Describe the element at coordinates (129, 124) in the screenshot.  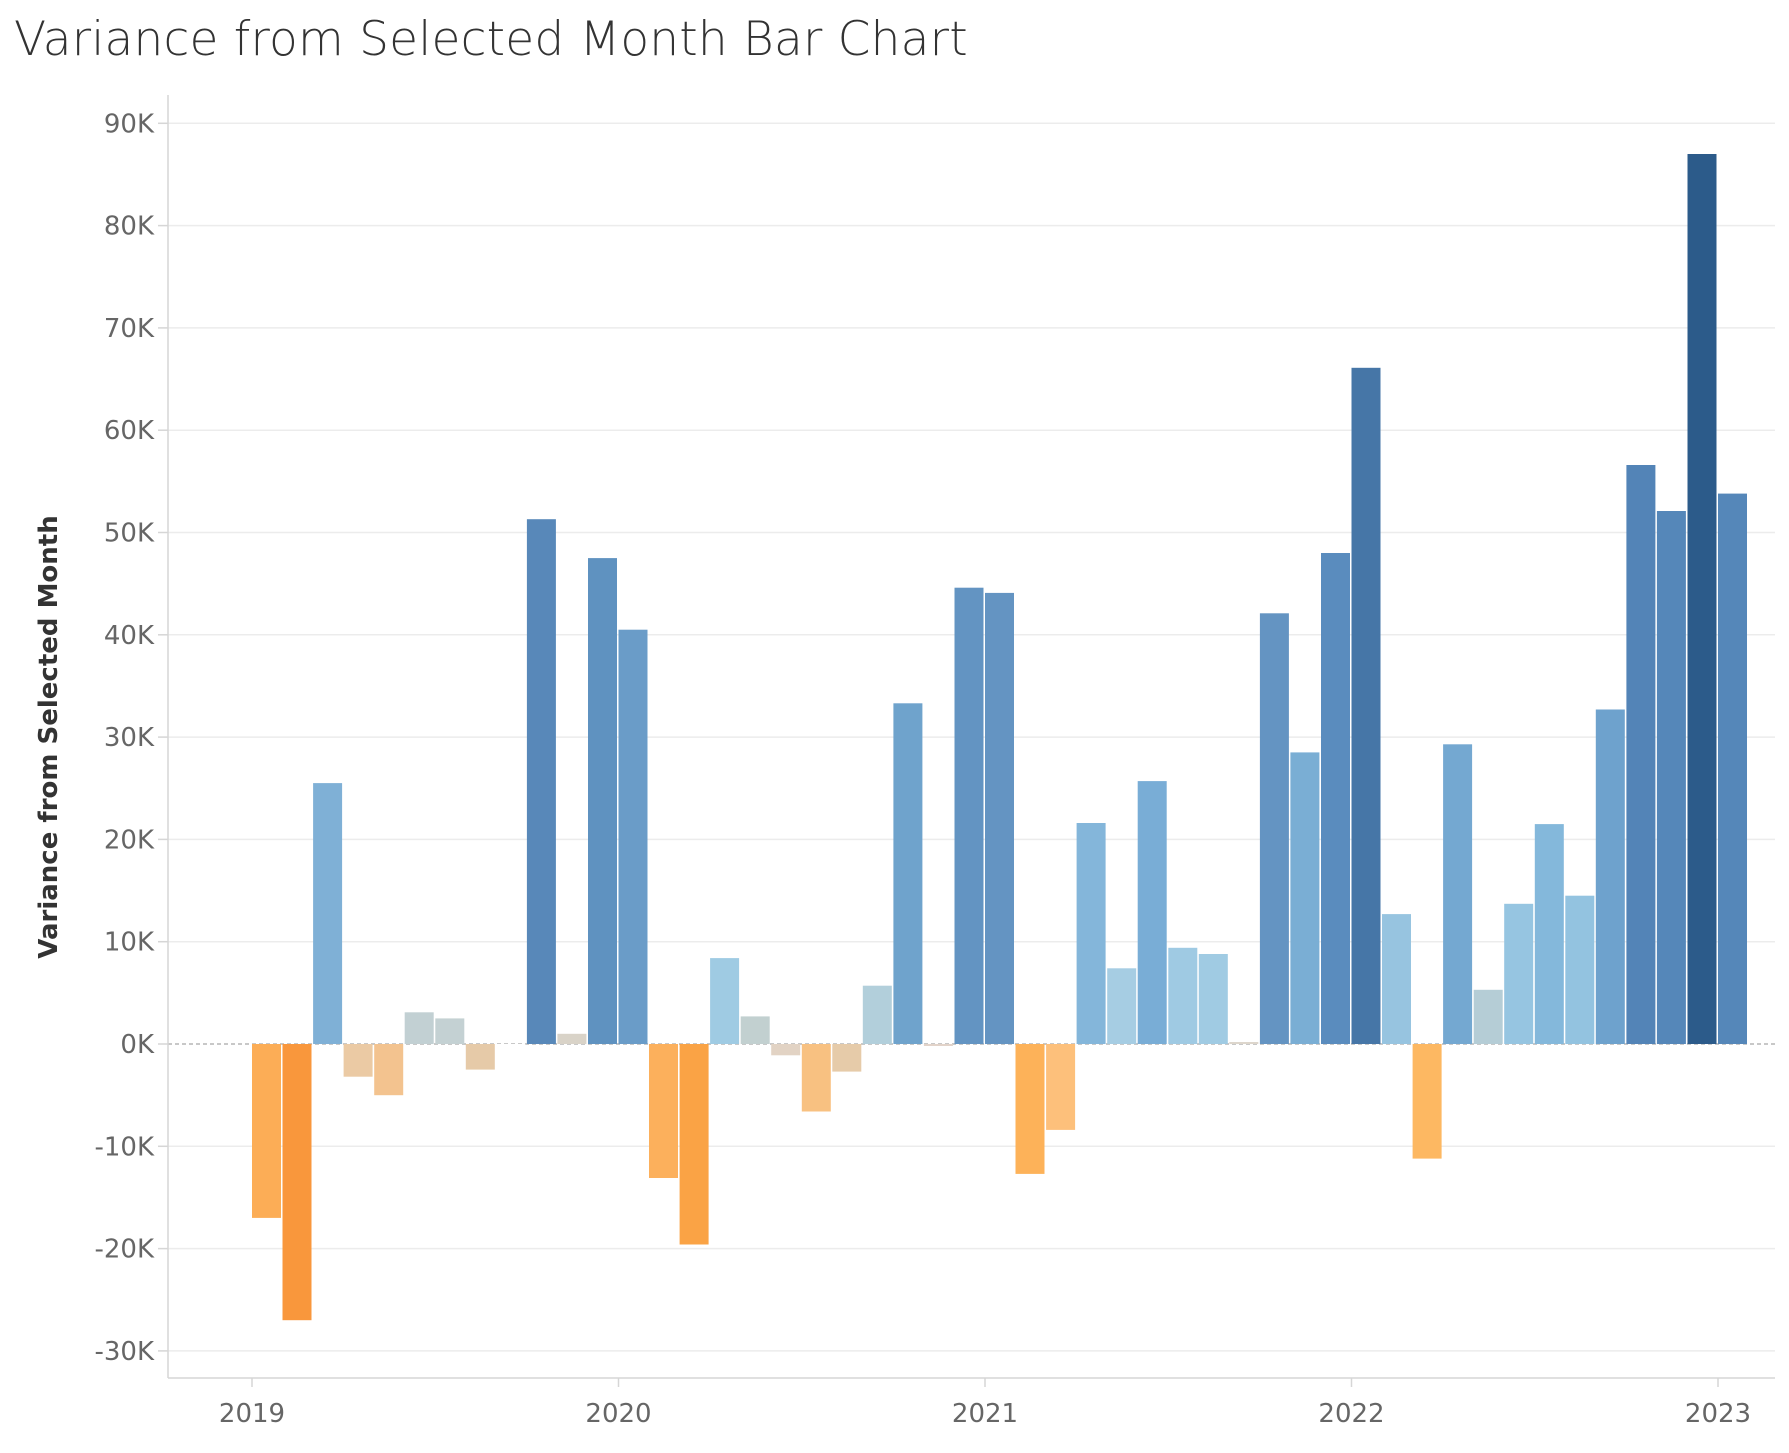
I see `y-tick-label: 90K` at that location.